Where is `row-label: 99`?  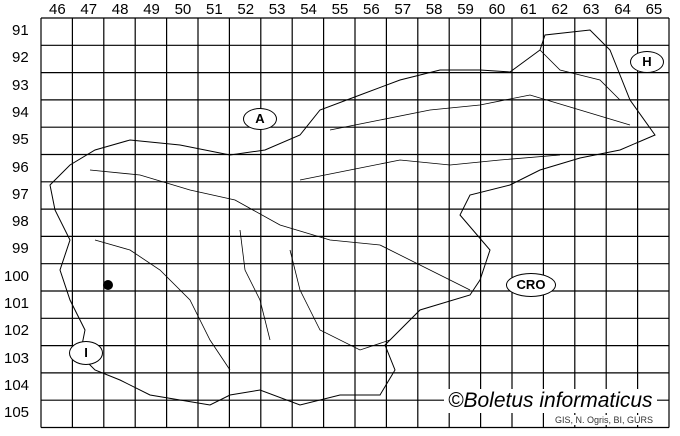
row-label: 99 is located at coordinates (20, 249).